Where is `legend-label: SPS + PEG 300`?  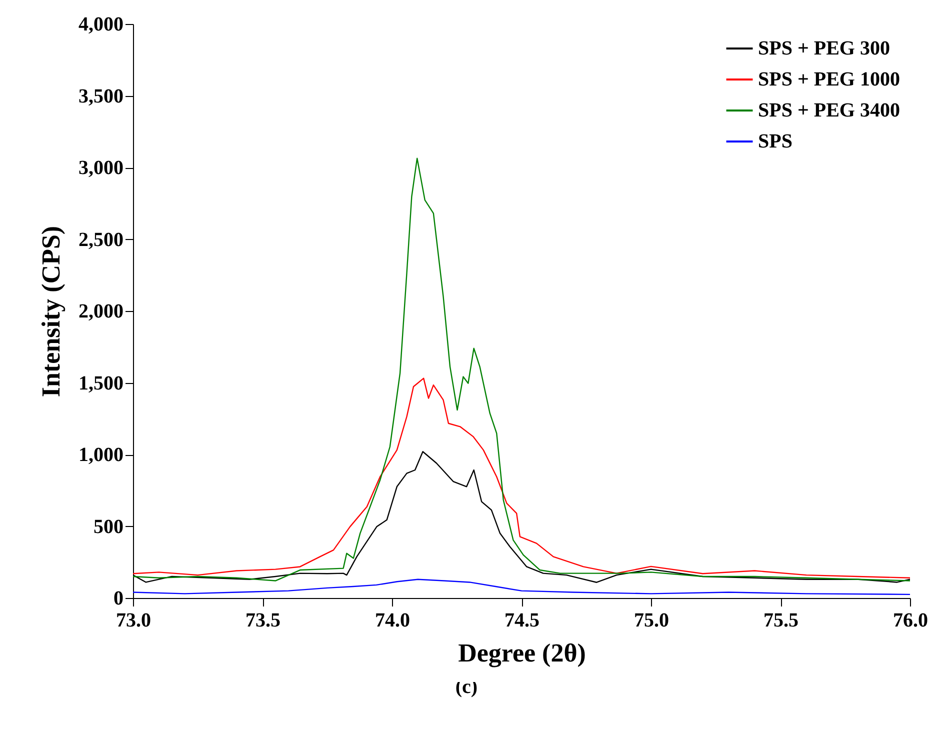
legend-label: SPS + PEG 300 is located at coordinates (824, 49).